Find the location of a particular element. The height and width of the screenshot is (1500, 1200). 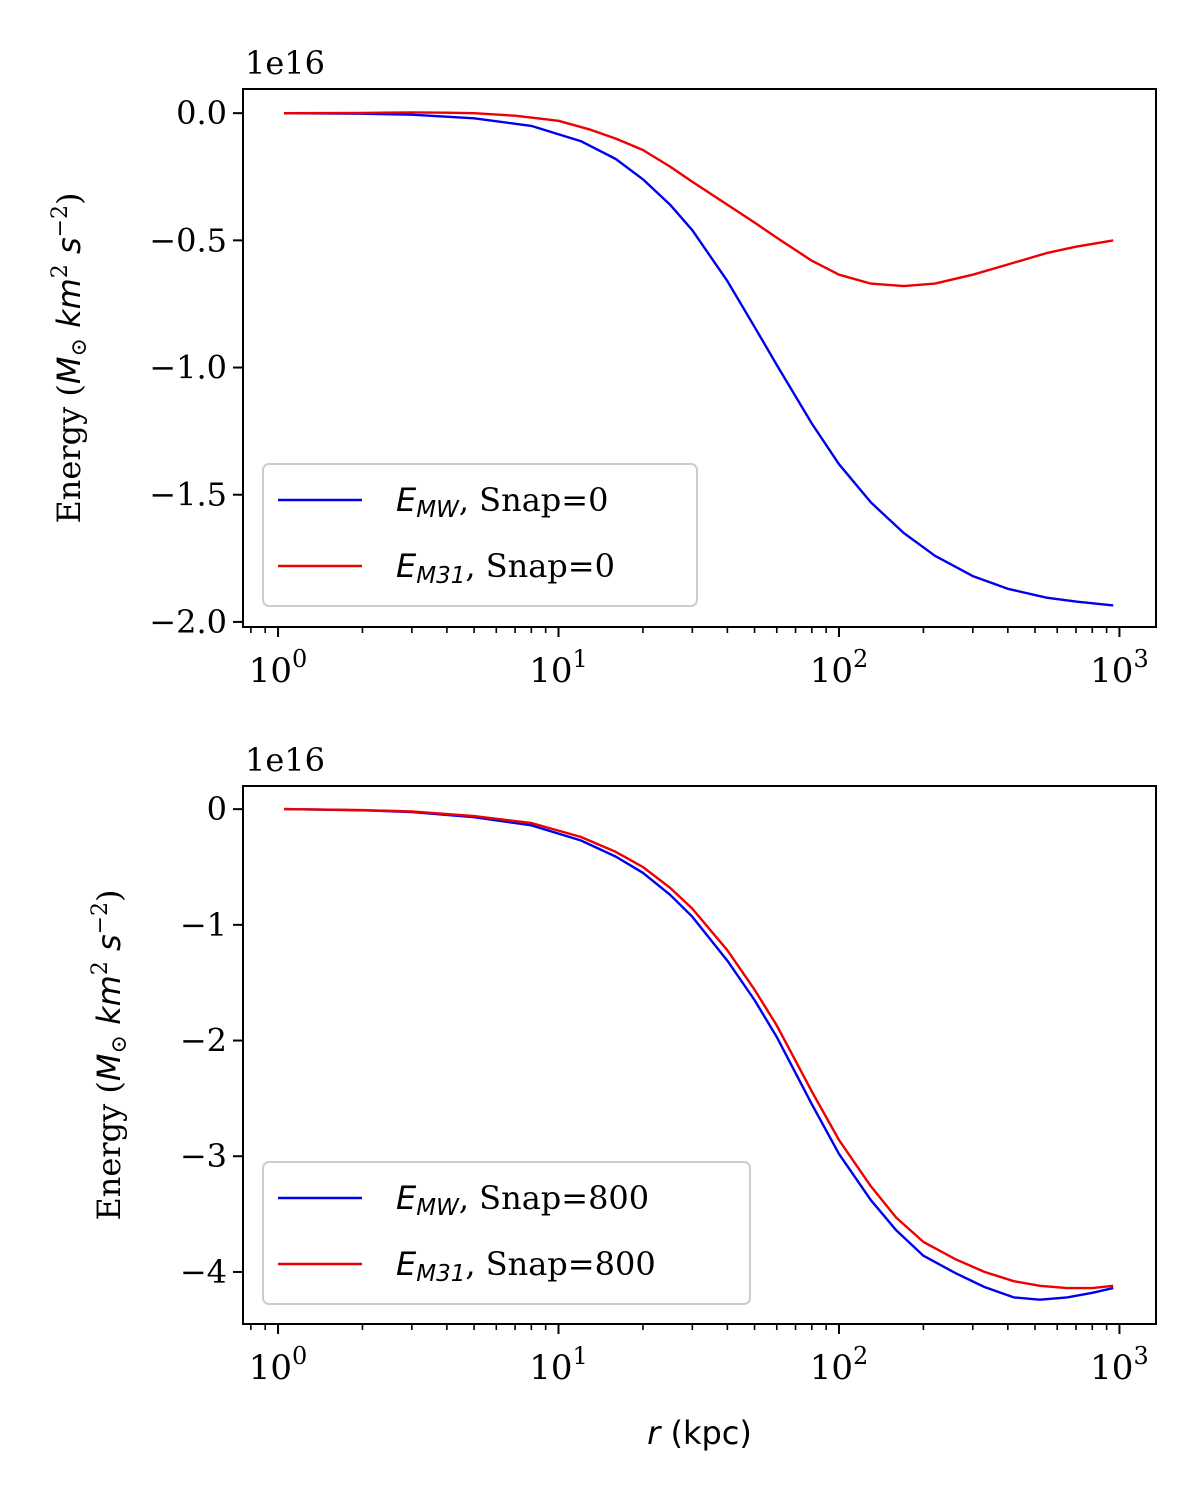

y-tick-label: −3 is located at coordinates (203, 1156).